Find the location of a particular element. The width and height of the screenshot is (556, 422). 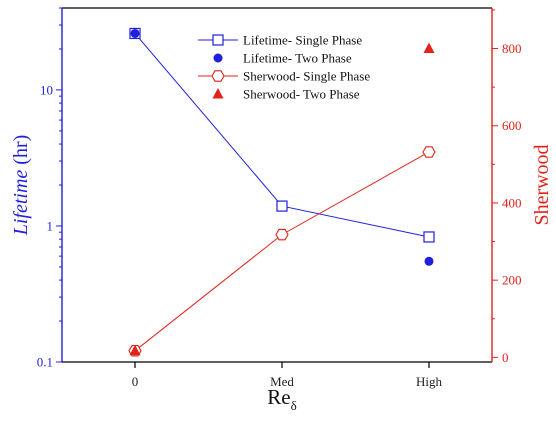

x-axis-title: Reδ is located at coordinates (281, 399).